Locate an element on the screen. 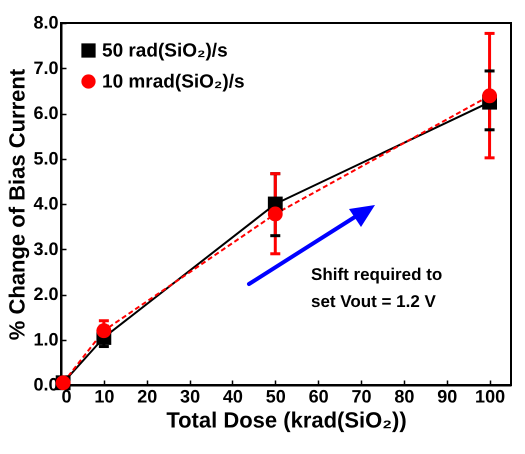 The width and height of the screenshot is (525, 454). x-tick-label: 90 is located at coordinates (447, 396).